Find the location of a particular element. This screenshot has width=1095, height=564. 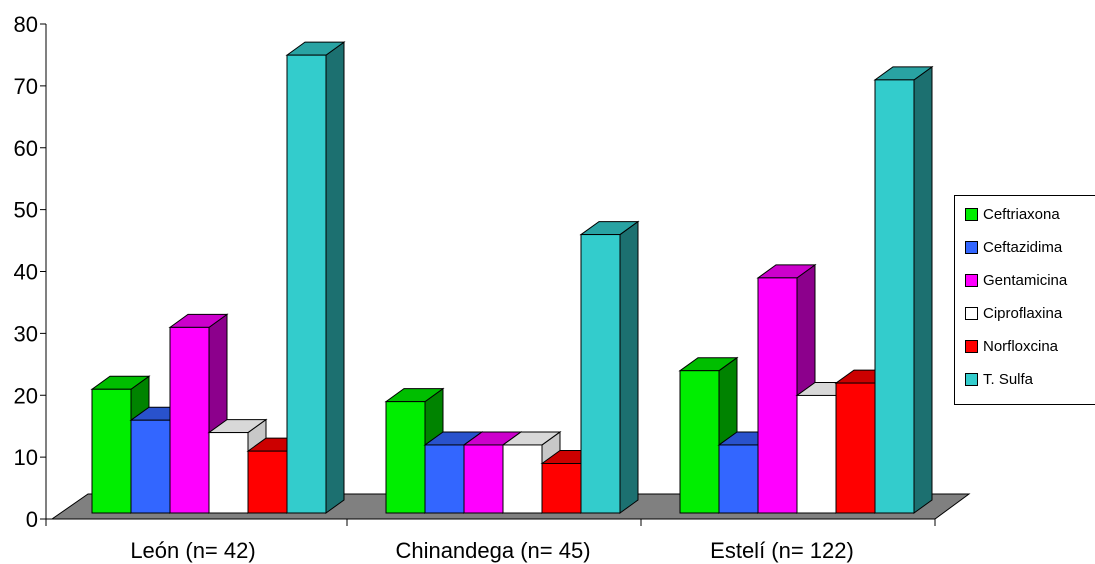

y-tick-label: 40 is located at coordinates (26, 272).